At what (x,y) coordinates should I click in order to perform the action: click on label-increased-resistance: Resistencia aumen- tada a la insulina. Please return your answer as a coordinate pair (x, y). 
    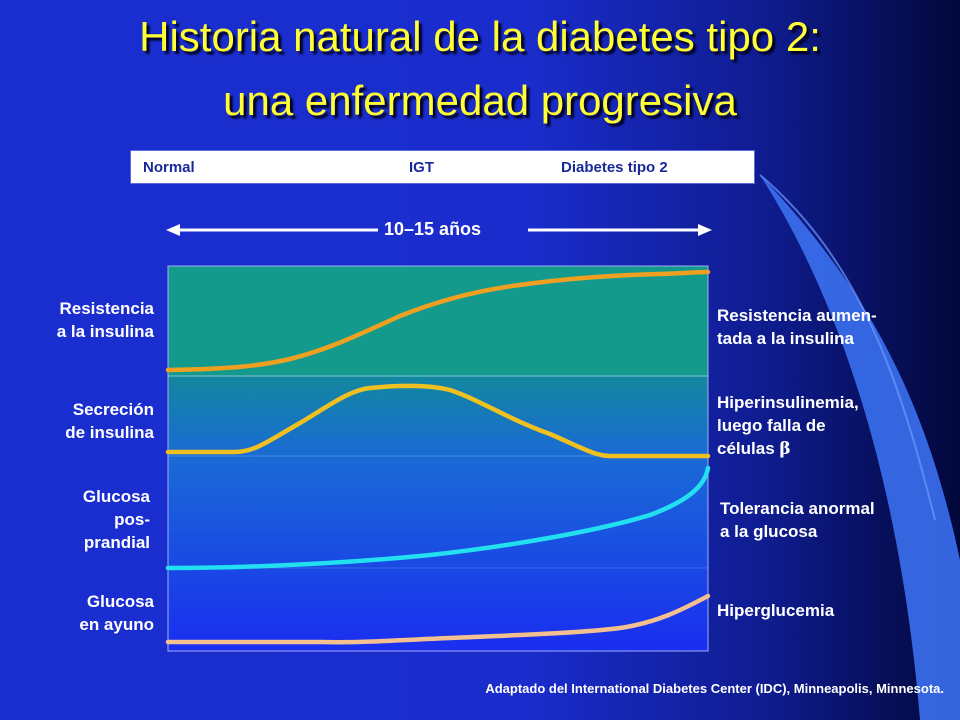
    Looking at the image, I should click on (797, 327).